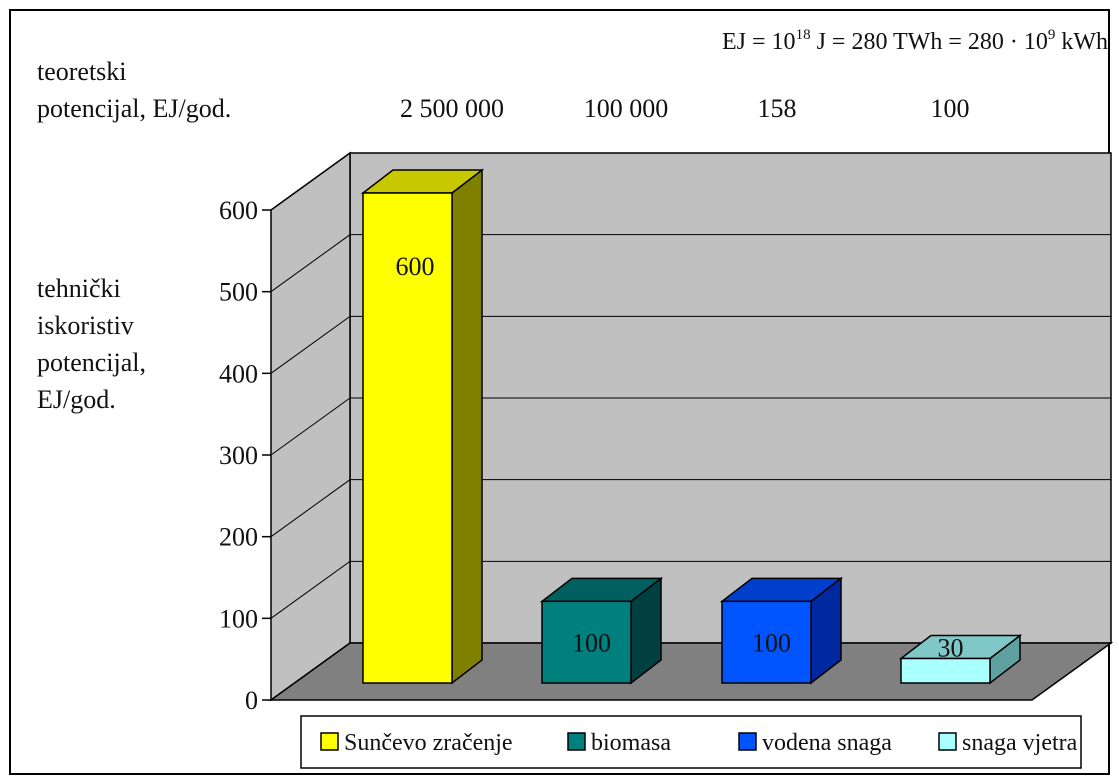 This screenshot has height=780, width=1119. Describe the element at coordinates (238, 373) in the screenshot. I see `y-tick-label: 400` at that location.